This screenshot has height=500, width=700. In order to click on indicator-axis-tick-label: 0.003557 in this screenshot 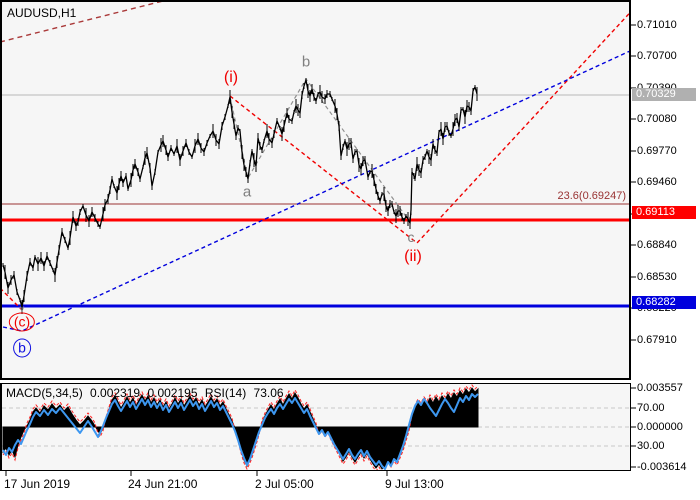, I will do `click(660, 388)`.